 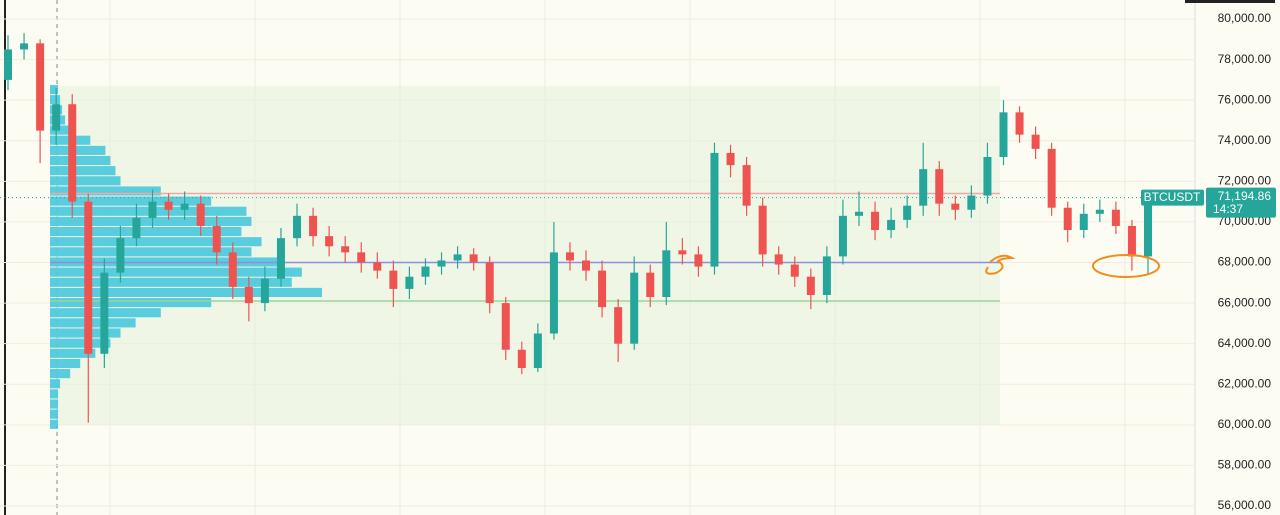 What do you see at coordinates (1245, 343) in the screenshot?
I see `y-tick-label: 64,000.00` at bounding box center [1245, 343].